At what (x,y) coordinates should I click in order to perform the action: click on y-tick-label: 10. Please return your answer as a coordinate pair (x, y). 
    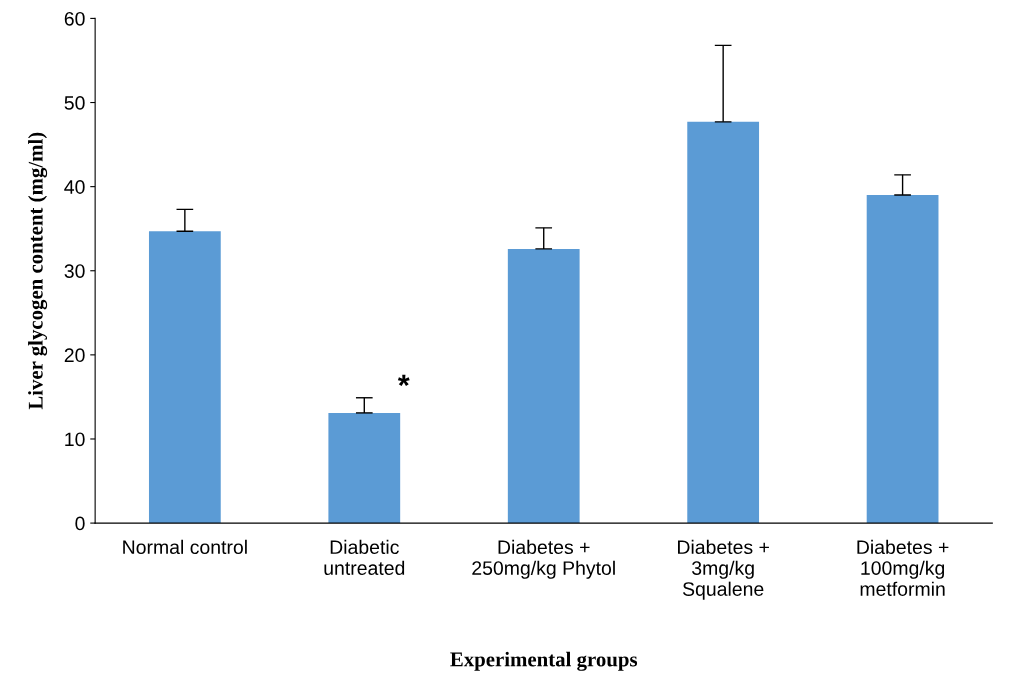
    Looking at the image, I should click on (75, 439).